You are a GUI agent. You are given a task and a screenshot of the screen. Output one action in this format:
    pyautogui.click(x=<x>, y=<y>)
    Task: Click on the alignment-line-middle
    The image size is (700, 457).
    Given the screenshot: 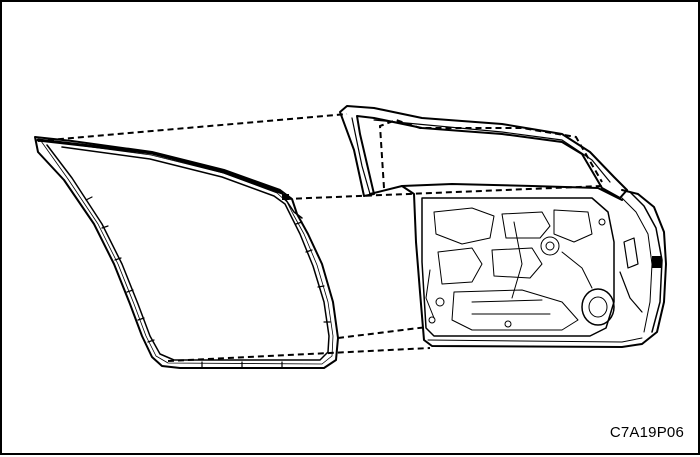 What is the action you would take?
    pyautogui.click(x=444, y=192)
    